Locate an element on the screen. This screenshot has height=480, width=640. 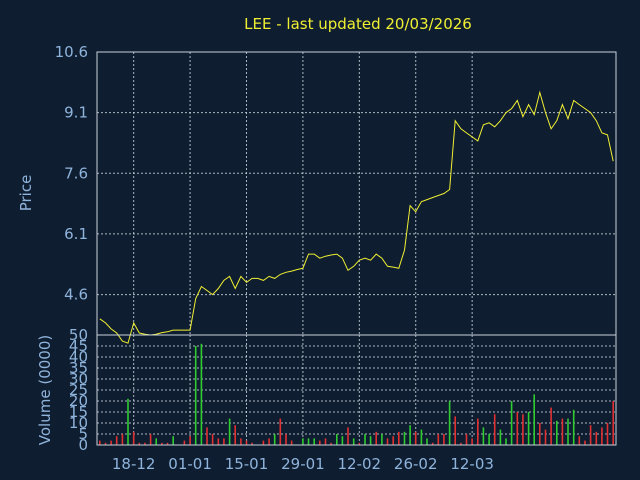
price-y-tick-label: 4.6 is located at coordinates (76, 295).